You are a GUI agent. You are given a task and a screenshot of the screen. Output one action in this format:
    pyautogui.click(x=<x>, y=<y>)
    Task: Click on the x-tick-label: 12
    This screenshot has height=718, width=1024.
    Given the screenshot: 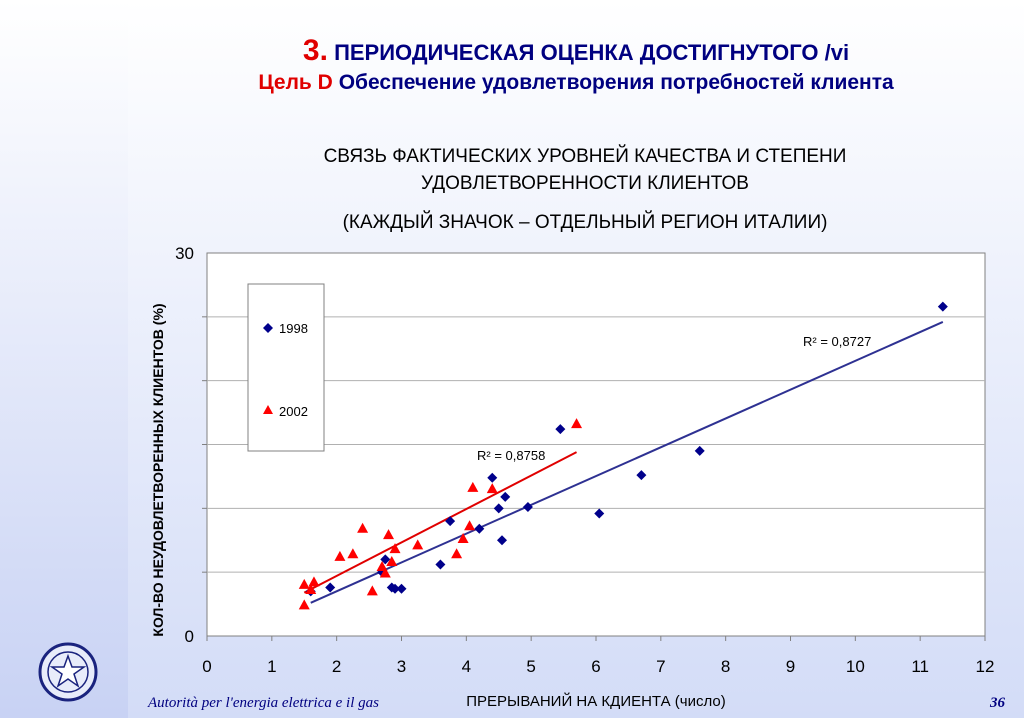 What is the action you would take?
    pyautogui.click(x=985, y=666)
    